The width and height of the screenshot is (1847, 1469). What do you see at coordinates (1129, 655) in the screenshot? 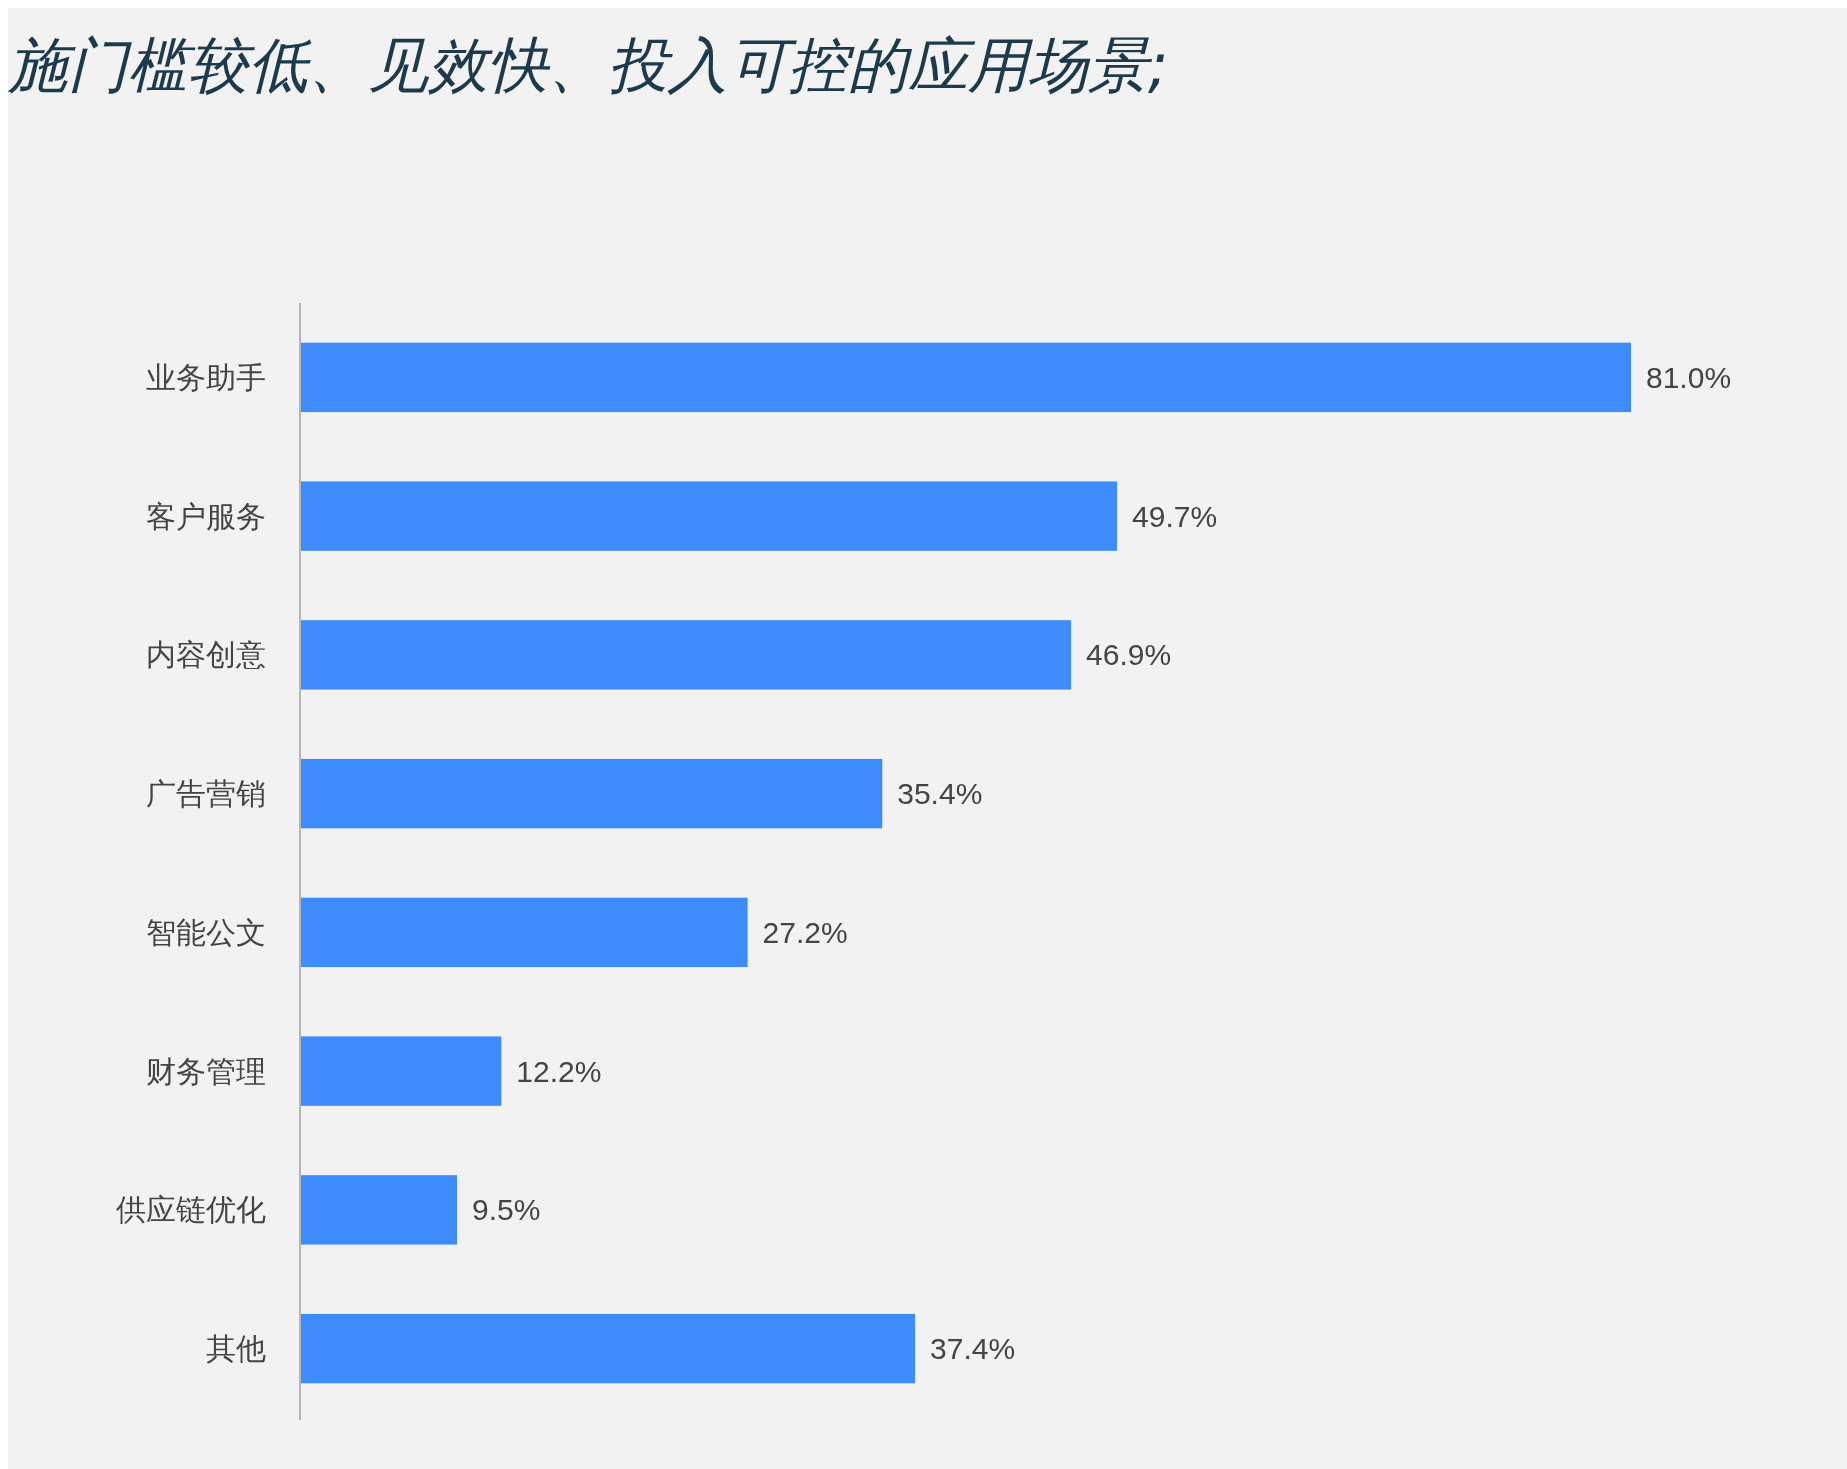
I see `data-label: 46.9%` at bounding box center [1129, 655].